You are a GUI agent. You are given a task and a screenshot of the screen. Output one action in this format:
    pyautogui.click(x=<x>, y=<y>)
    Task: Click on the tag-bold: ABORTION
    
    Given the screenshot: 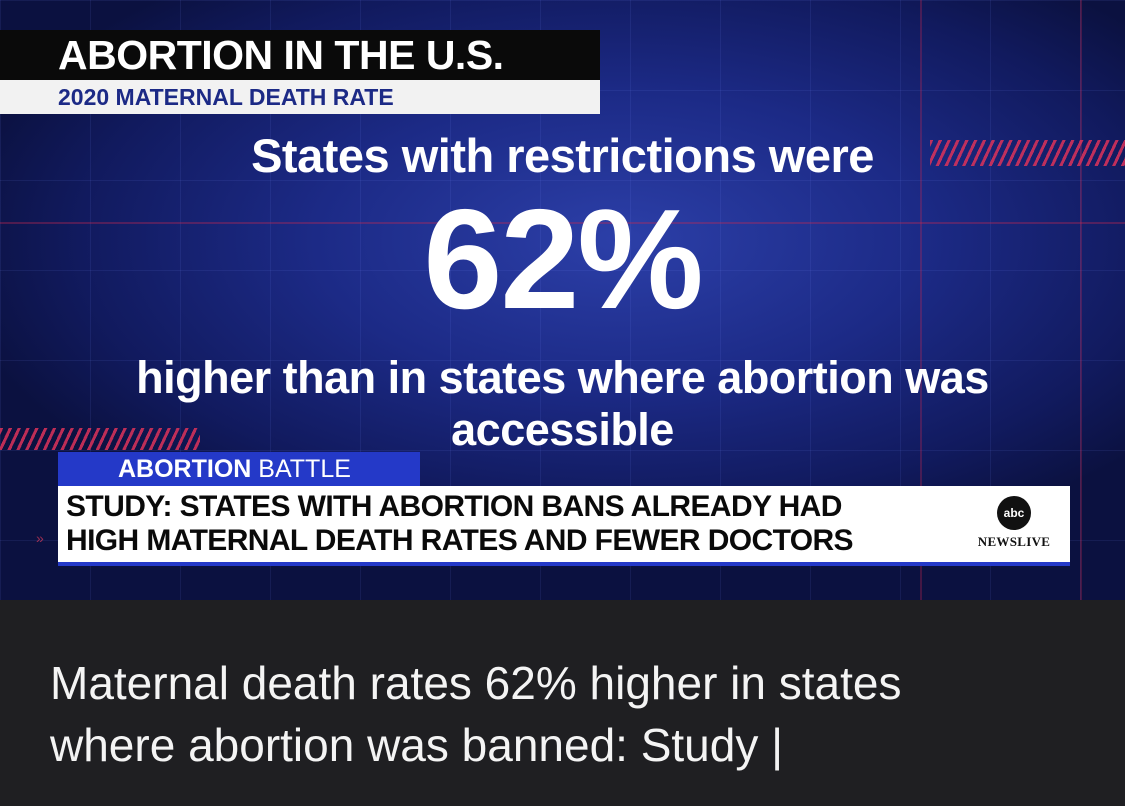 What is the action you would take?
    pyautogui.click(x=185, y=469)
    